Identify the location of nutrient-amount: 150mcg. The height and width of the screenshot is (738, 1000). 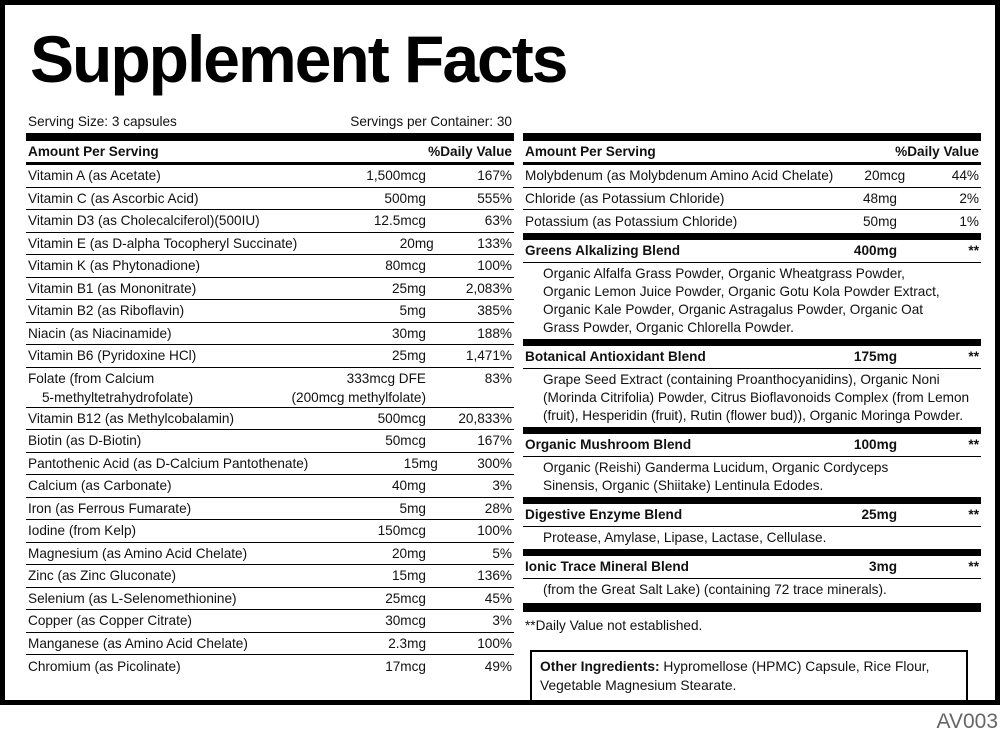
(401, 531).